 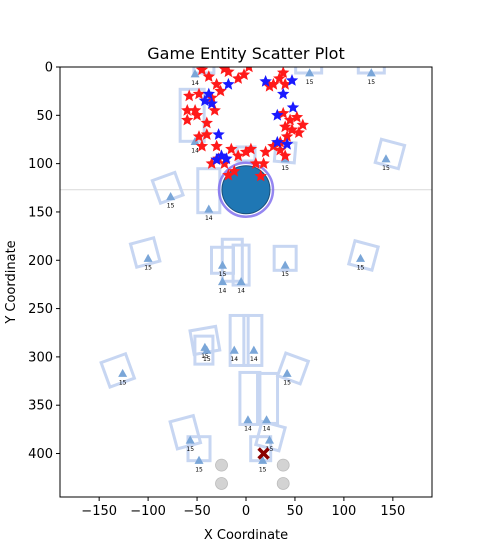 What do you see at coordinates (40, 406) in the screenshot?
I see `y-tick-label: 350` at bounding box center [40, 406].